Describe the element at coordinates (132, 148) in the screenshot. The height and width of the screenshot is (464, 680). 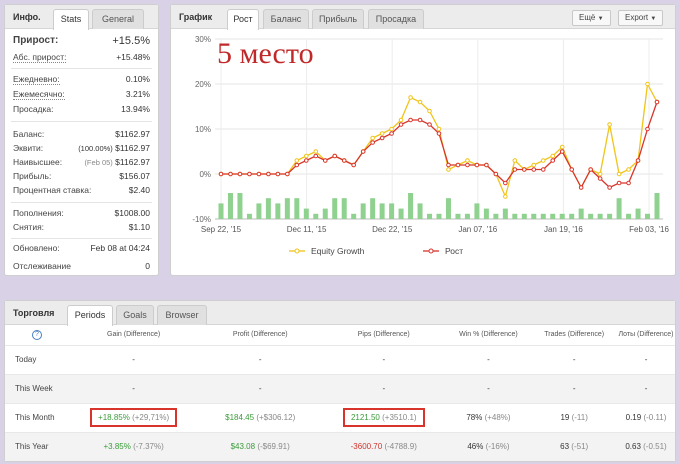
I see `equity-amount: $1162.97` at that location.